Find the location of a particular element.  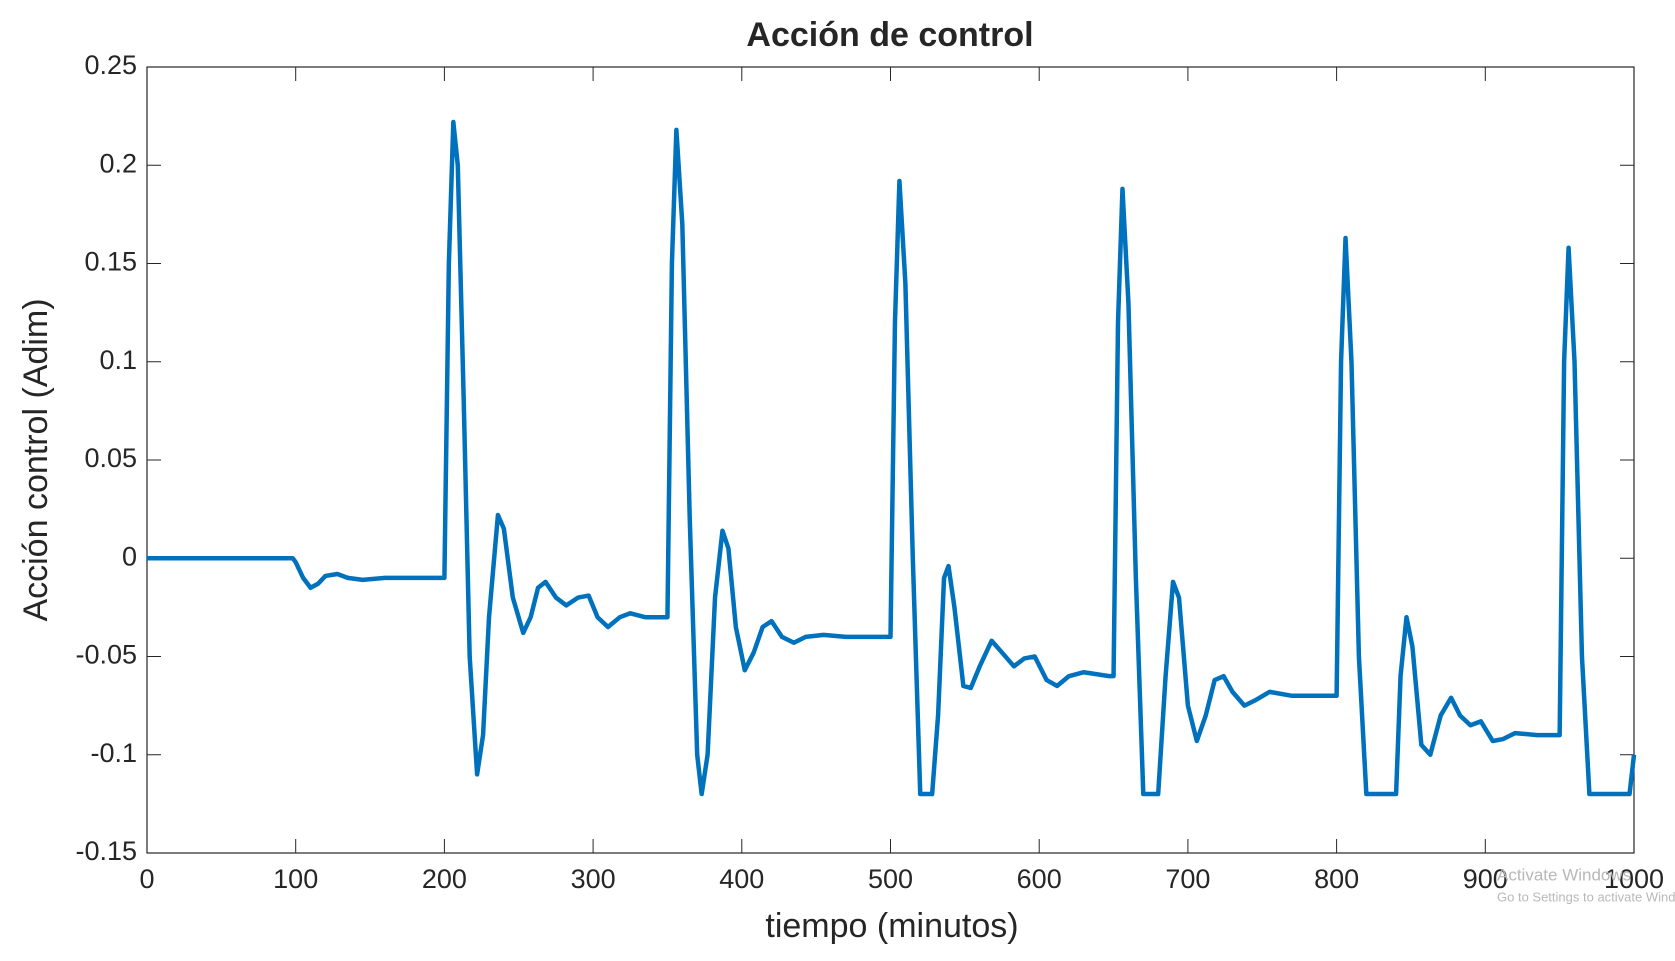

x-tick-label: 500 is located at coordinates (890, 879).